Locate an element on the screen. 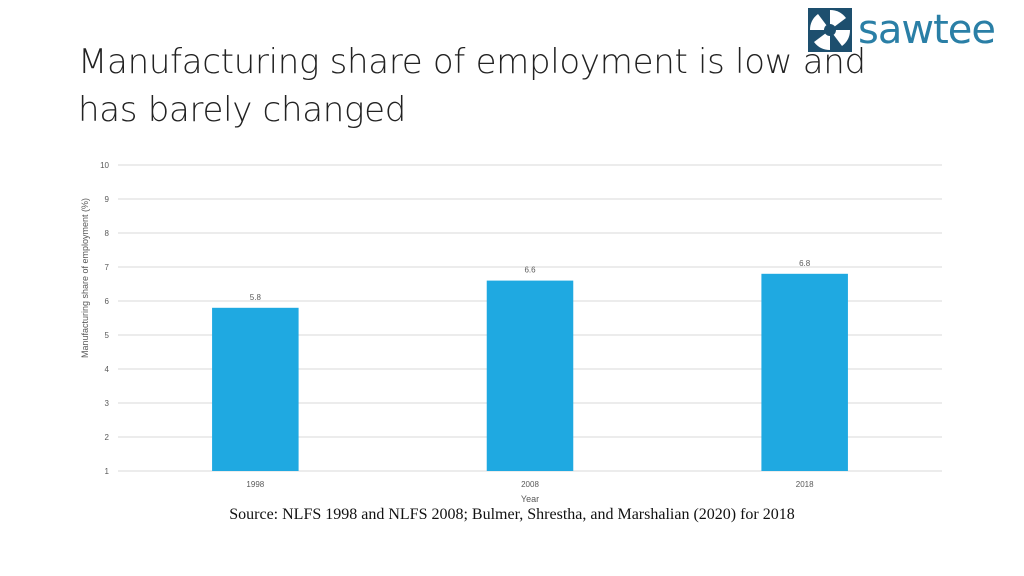 The image size is (1024, 576). data-label: 6.6 is located at coordinates (530, 270).